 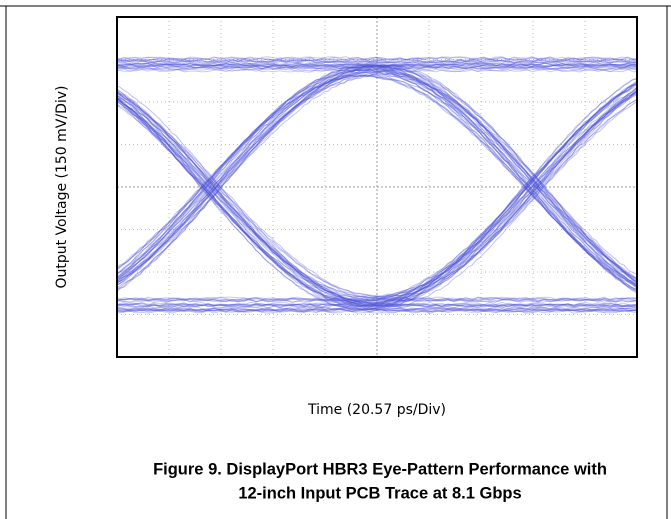 I want to click on x-axis-label: Time (20.57 ps/Div), so click(x=376, y=410).